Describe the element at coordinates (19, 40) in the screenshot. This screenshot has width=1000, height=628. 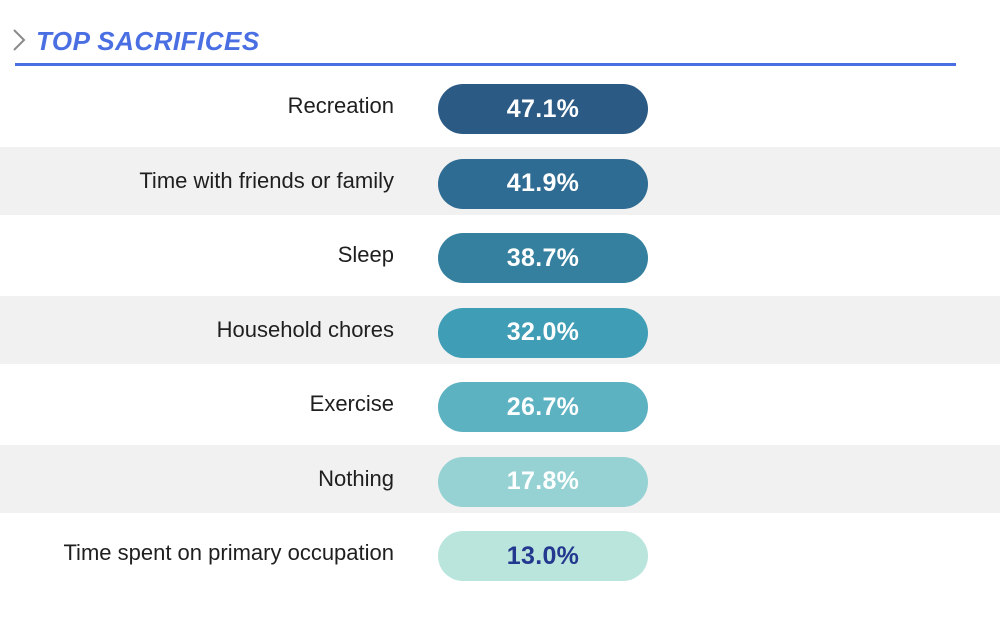
I see `chevron-right-icon` at that location.